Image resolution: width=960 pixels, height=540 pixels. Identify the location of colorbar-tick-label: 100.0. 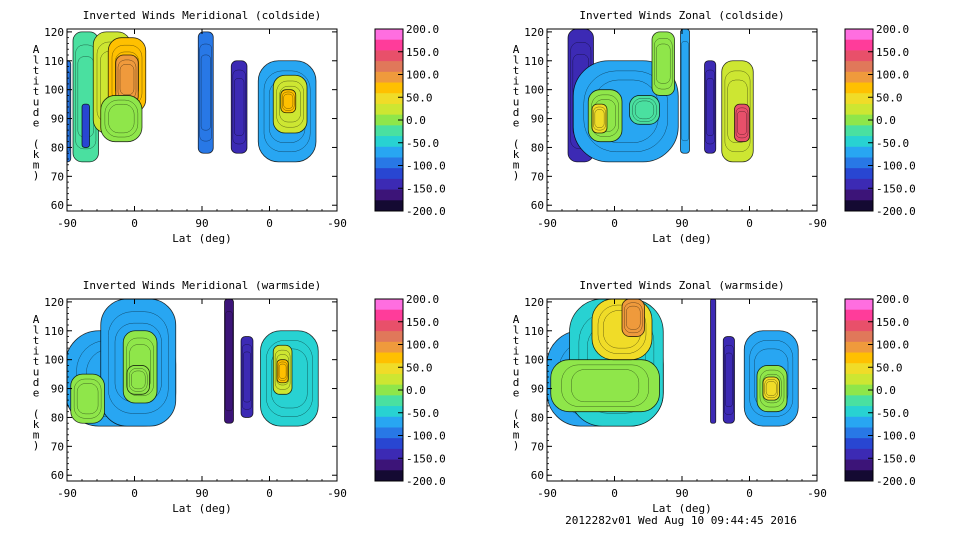
(892, 345).